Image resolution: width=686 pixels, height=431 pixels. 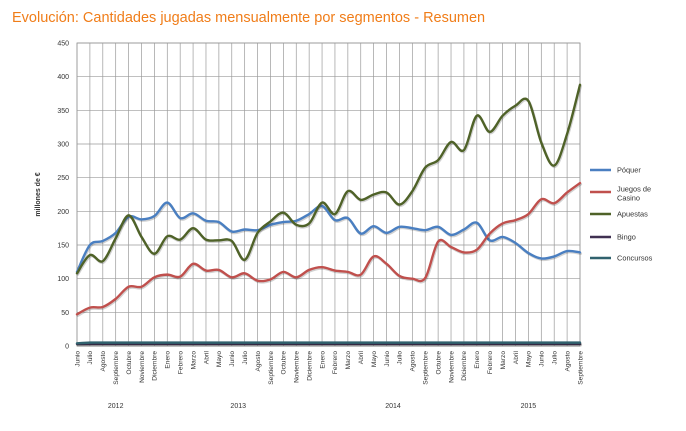 I want to click on legend-item: Concursos, so click(x=621, y=258).